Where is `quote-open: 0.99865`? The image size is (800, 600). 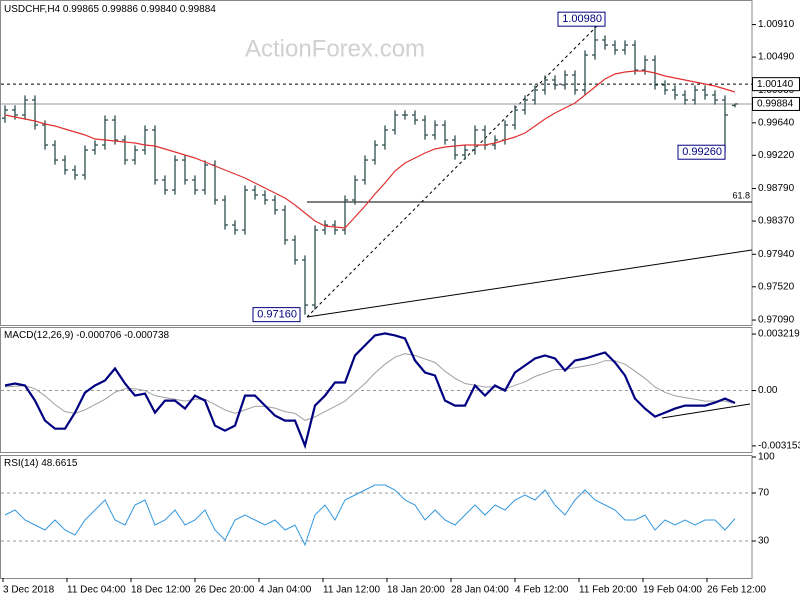 quote-open: 0.99865 is located at coordinates (81, 9).